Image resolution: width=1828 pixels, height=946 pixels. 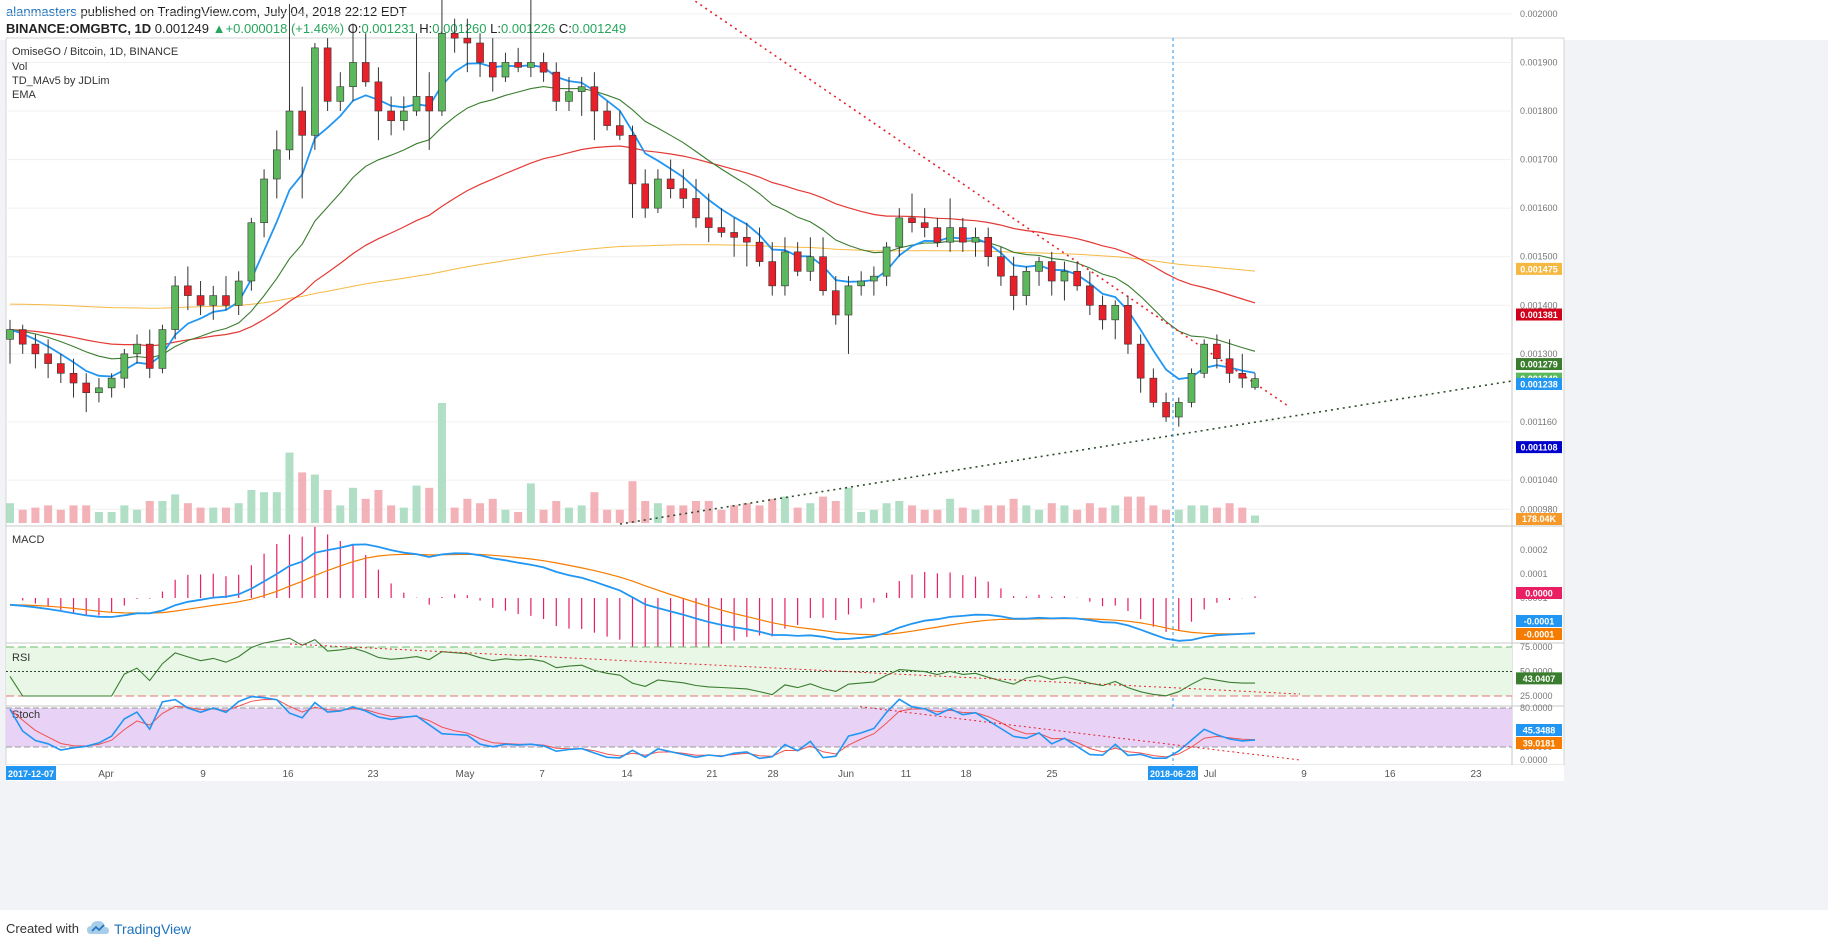 What do you see at coordinates (991, 204) in the screenshot?
I see `down-trendline` at bounding box center [991, 204].